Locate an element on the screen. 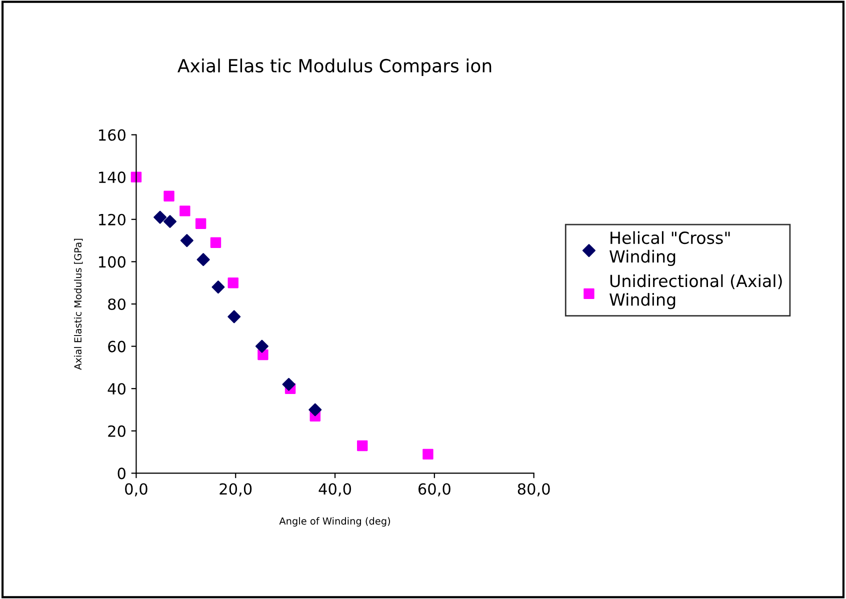 Image resolution: width=846 pixels, height=599 pixels. y-tick-label: 60 is located at coordinates (117, 346).